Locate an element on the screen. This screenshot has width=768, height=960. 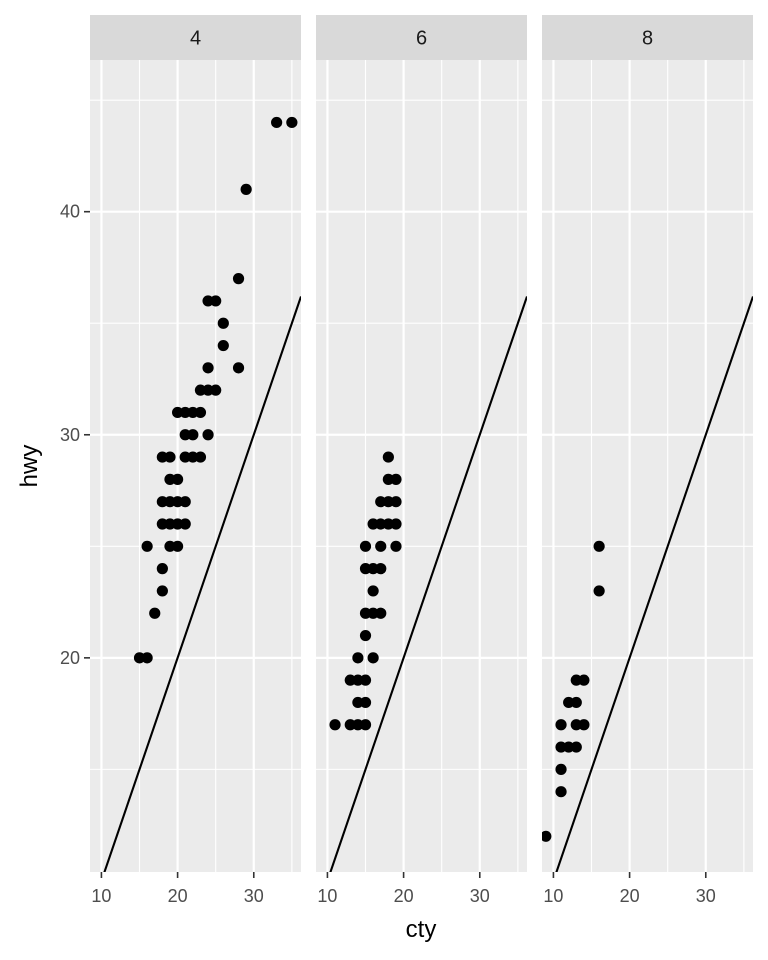
y-tick-label: 20 is located at coordinates (70, 658).